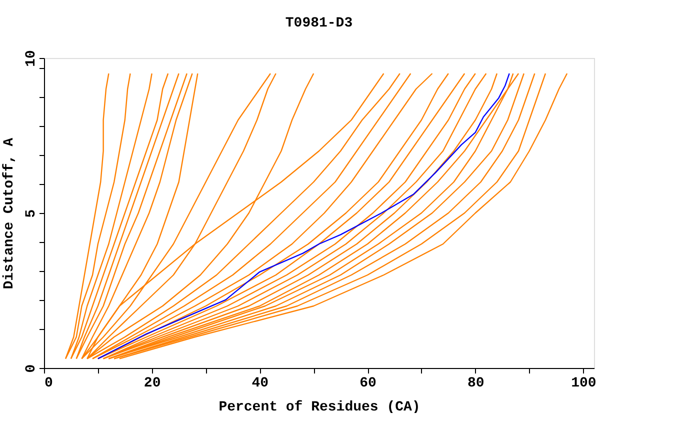 The height and width of the screenshot is (440, 680). Describe the element at coordinates (583, 384) in the screenshot. I see `x-tick-label: 100` at that location.